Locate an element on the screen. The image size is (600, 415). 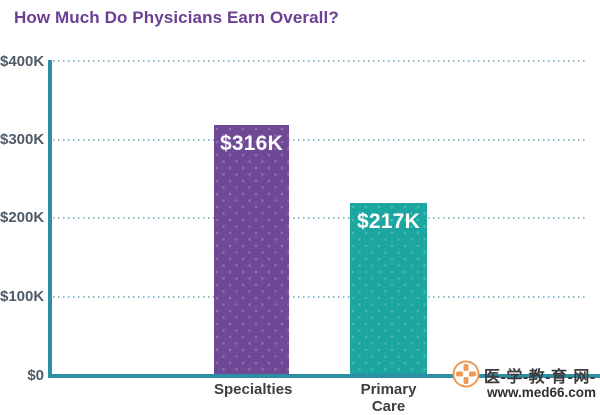
y-tick-label: $0 is located at coordinates (35, 375).